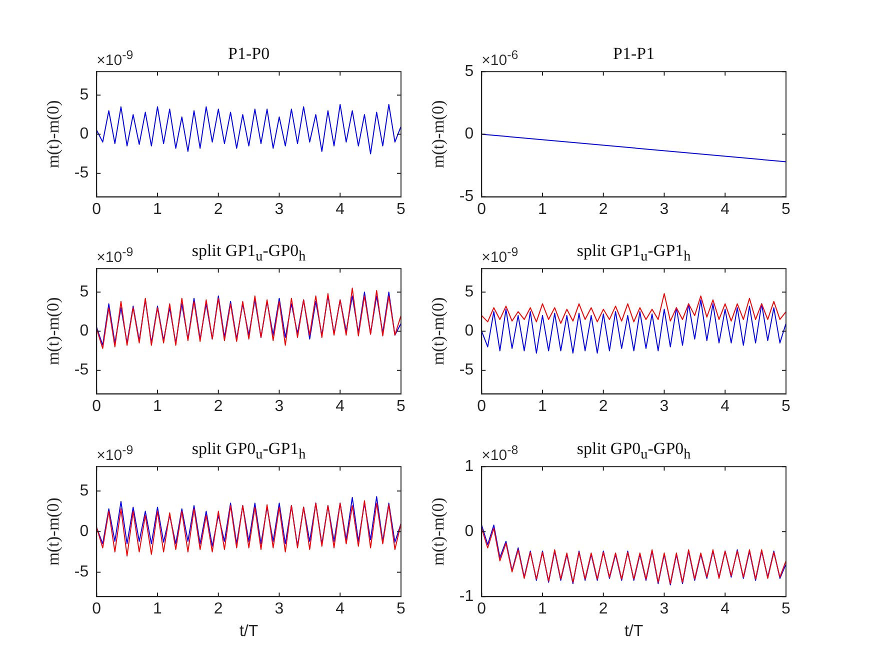 The height and width of the screenshot is (657, 875). Describe the element at coordinates (633, 252) in the screenshot. I see `chart-title: split GP1$_{u}$-GP1$_{h}$` at that location.